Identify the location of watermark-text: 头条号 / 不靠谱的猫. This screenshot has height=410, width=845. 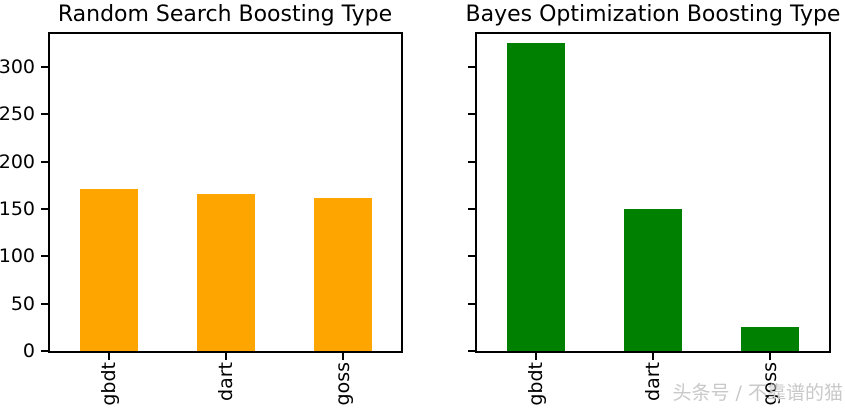
(757, 393).